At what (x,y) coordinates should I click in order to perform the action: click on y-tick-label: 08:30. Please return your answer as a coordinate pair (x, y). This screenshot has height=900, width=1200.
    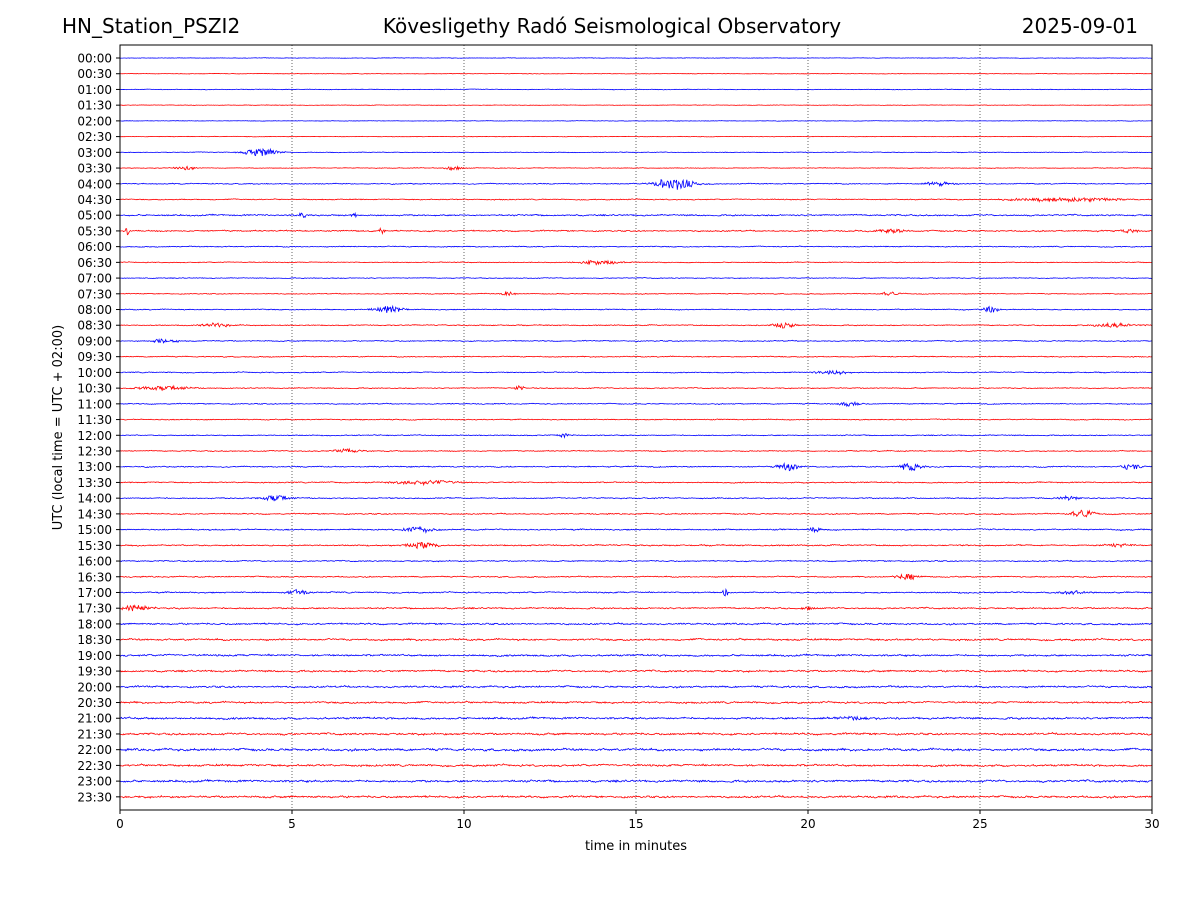
    Looking at the image, I should click on (94, 326).